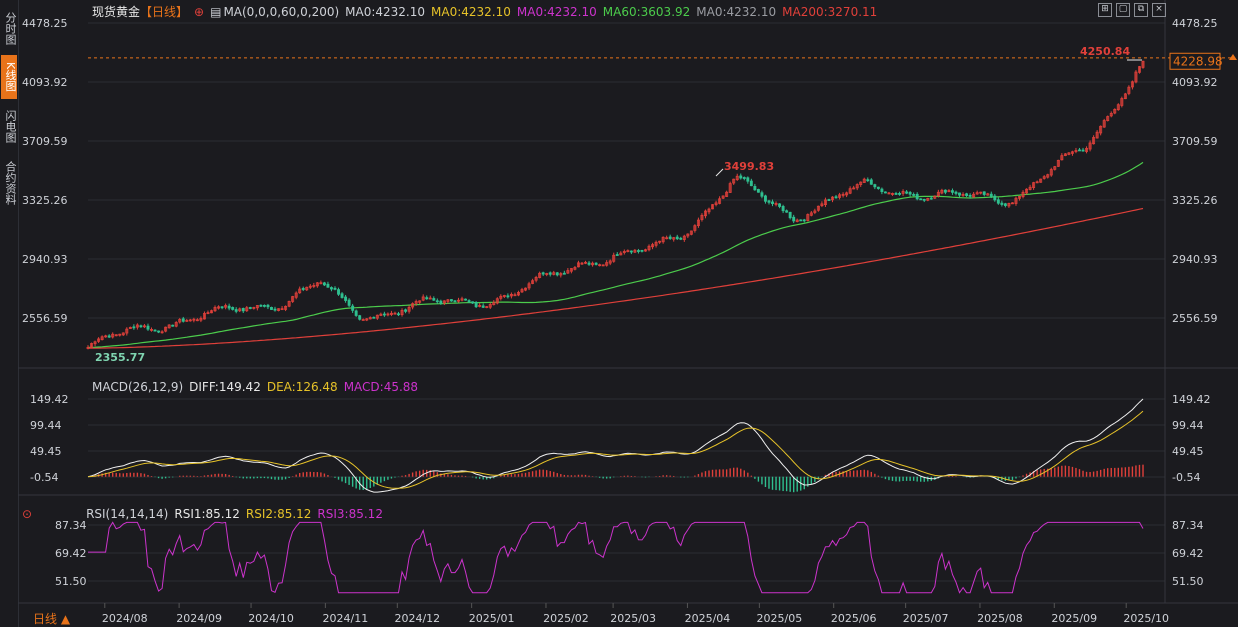 This screenshot has width=1238, height=627. I want to click on macd-axis-label-left: -0.54, so click(44, 477).